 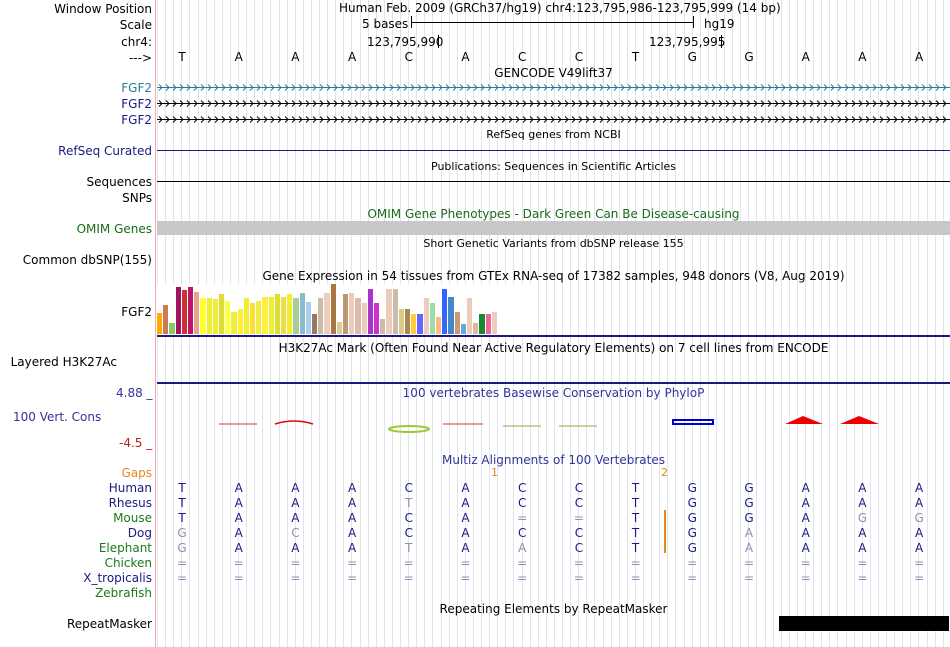 What do you see at coordinates (137, 198) in the screenshot?
I see `snps-label: SNPs` at bounding box center [137, 198].